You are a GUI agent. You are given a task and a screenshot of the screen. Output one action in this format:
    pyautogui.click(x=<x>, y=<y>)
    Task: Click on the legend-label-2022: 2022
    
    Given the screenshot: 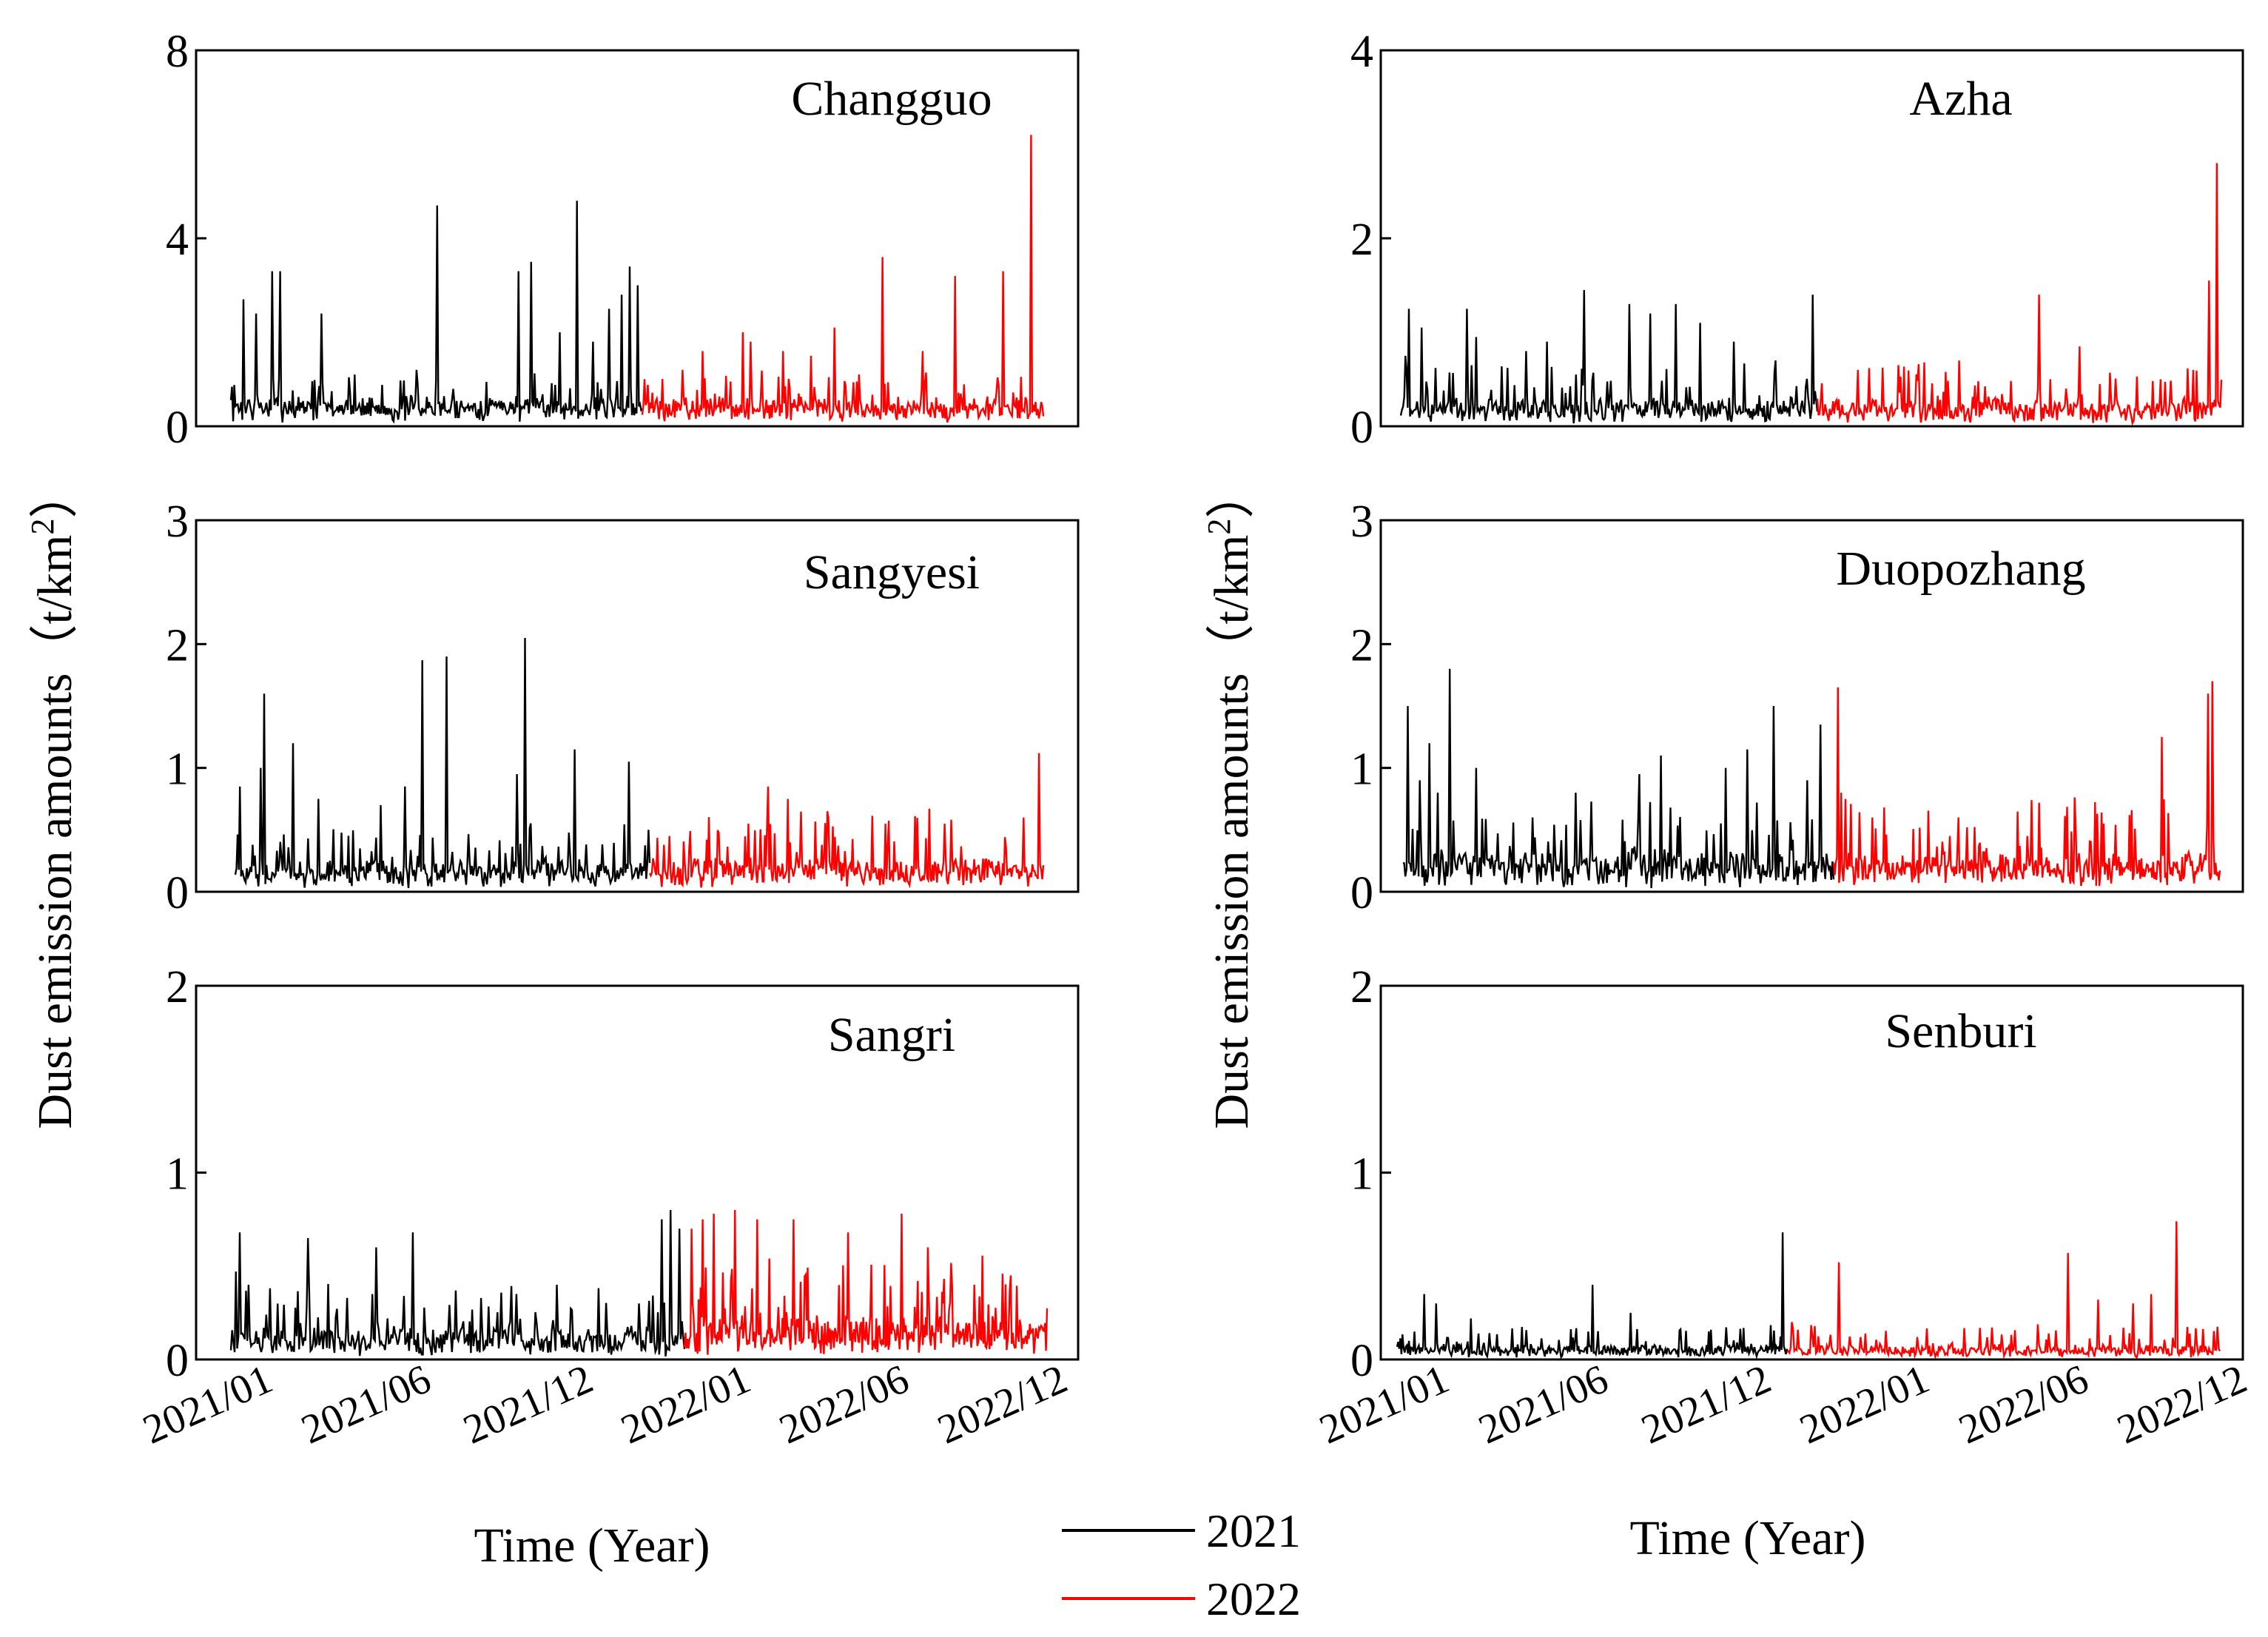 What is the action you would take?
    pyautogui.click(x=1253, y=1599)
    